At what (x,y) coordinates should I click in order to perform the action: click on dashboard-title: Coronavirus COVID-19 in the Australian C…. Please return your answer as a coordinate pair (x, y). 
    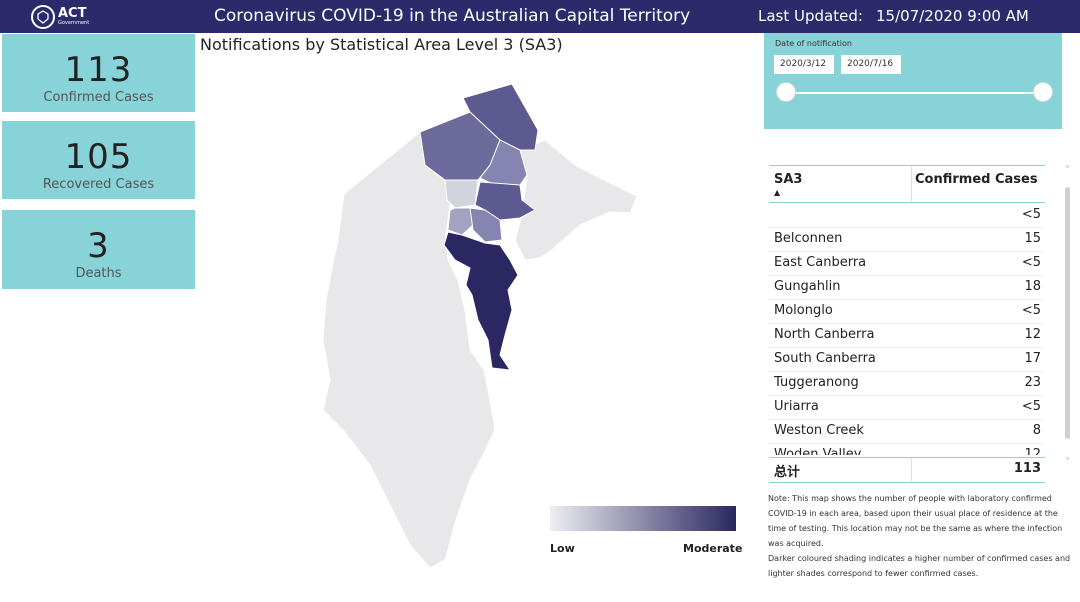
    Looking at the image, I should click on (452, 16).